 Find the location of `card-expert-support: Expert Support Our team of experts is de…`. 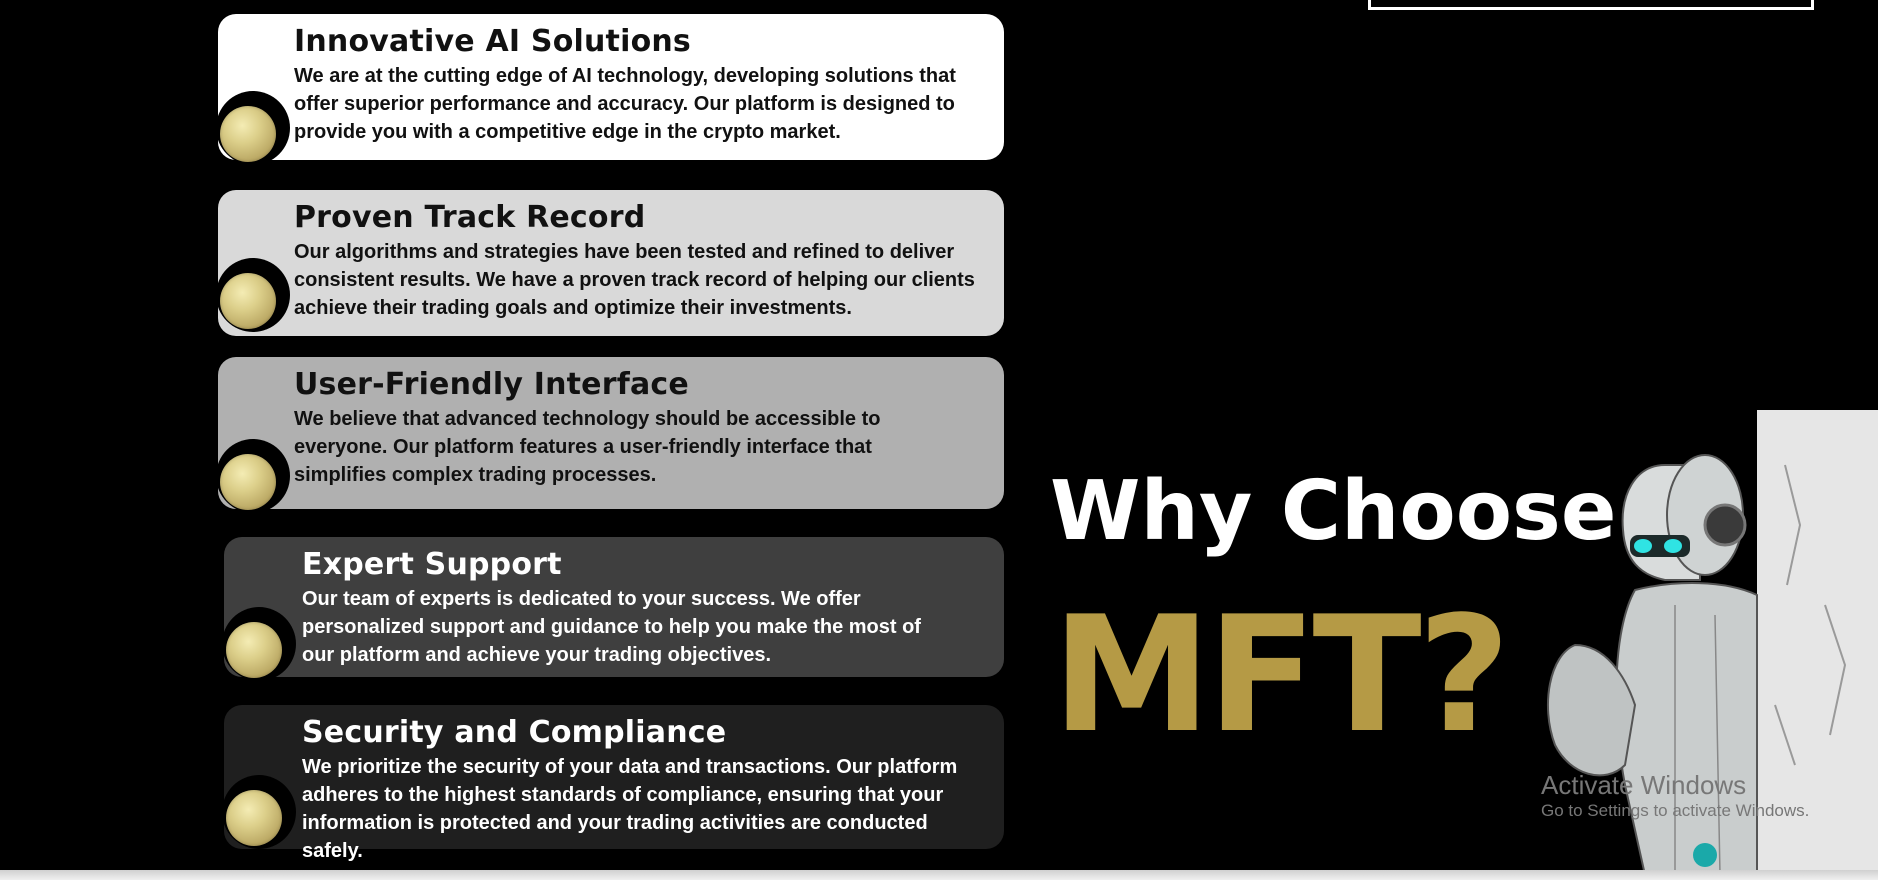

card-expert-support: Expert Support Our team of experts is de… is located at coordinates (613, 609).